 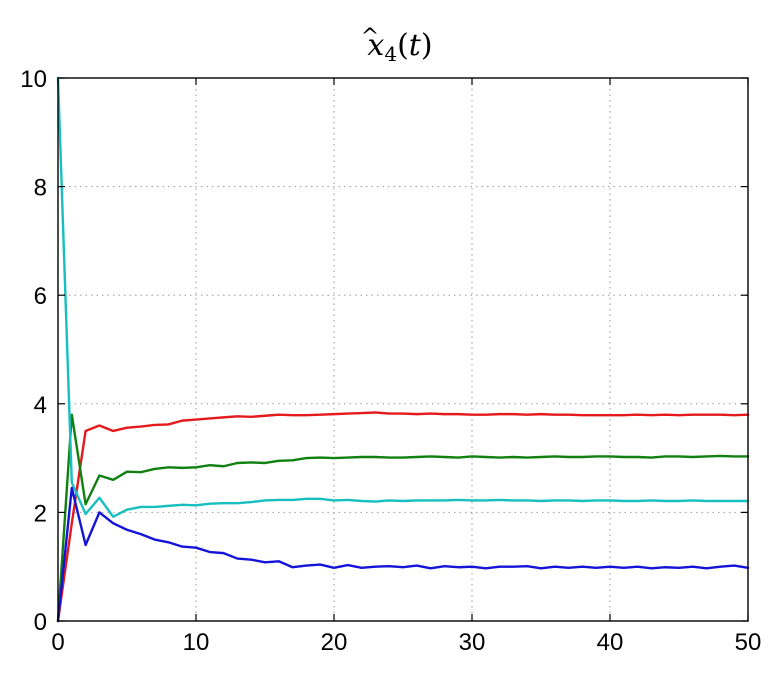 I want to click on chart-title: x4(t), so click(x=399, y=47).